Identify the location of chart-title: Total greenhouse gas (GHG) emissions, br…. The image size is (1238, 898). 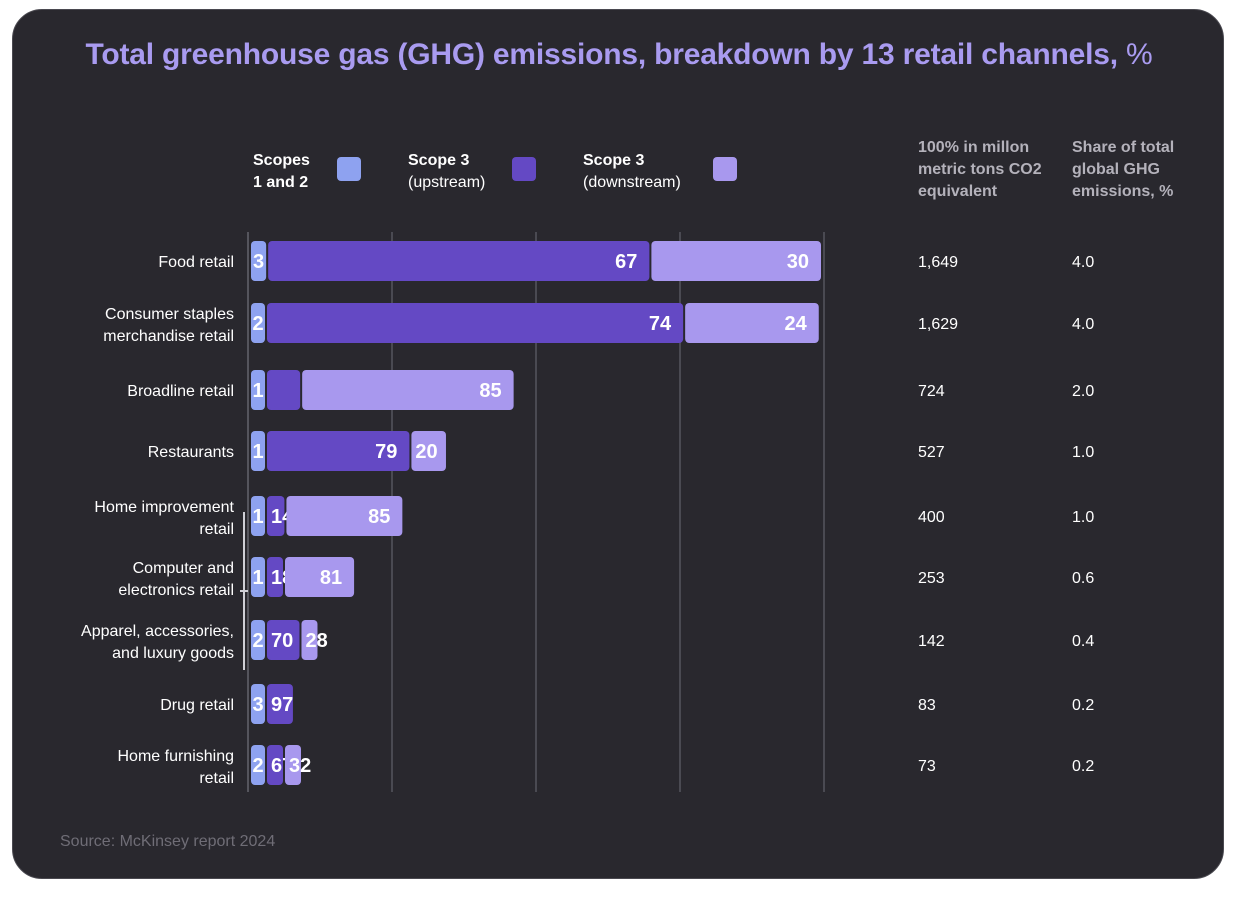
(619, 54).